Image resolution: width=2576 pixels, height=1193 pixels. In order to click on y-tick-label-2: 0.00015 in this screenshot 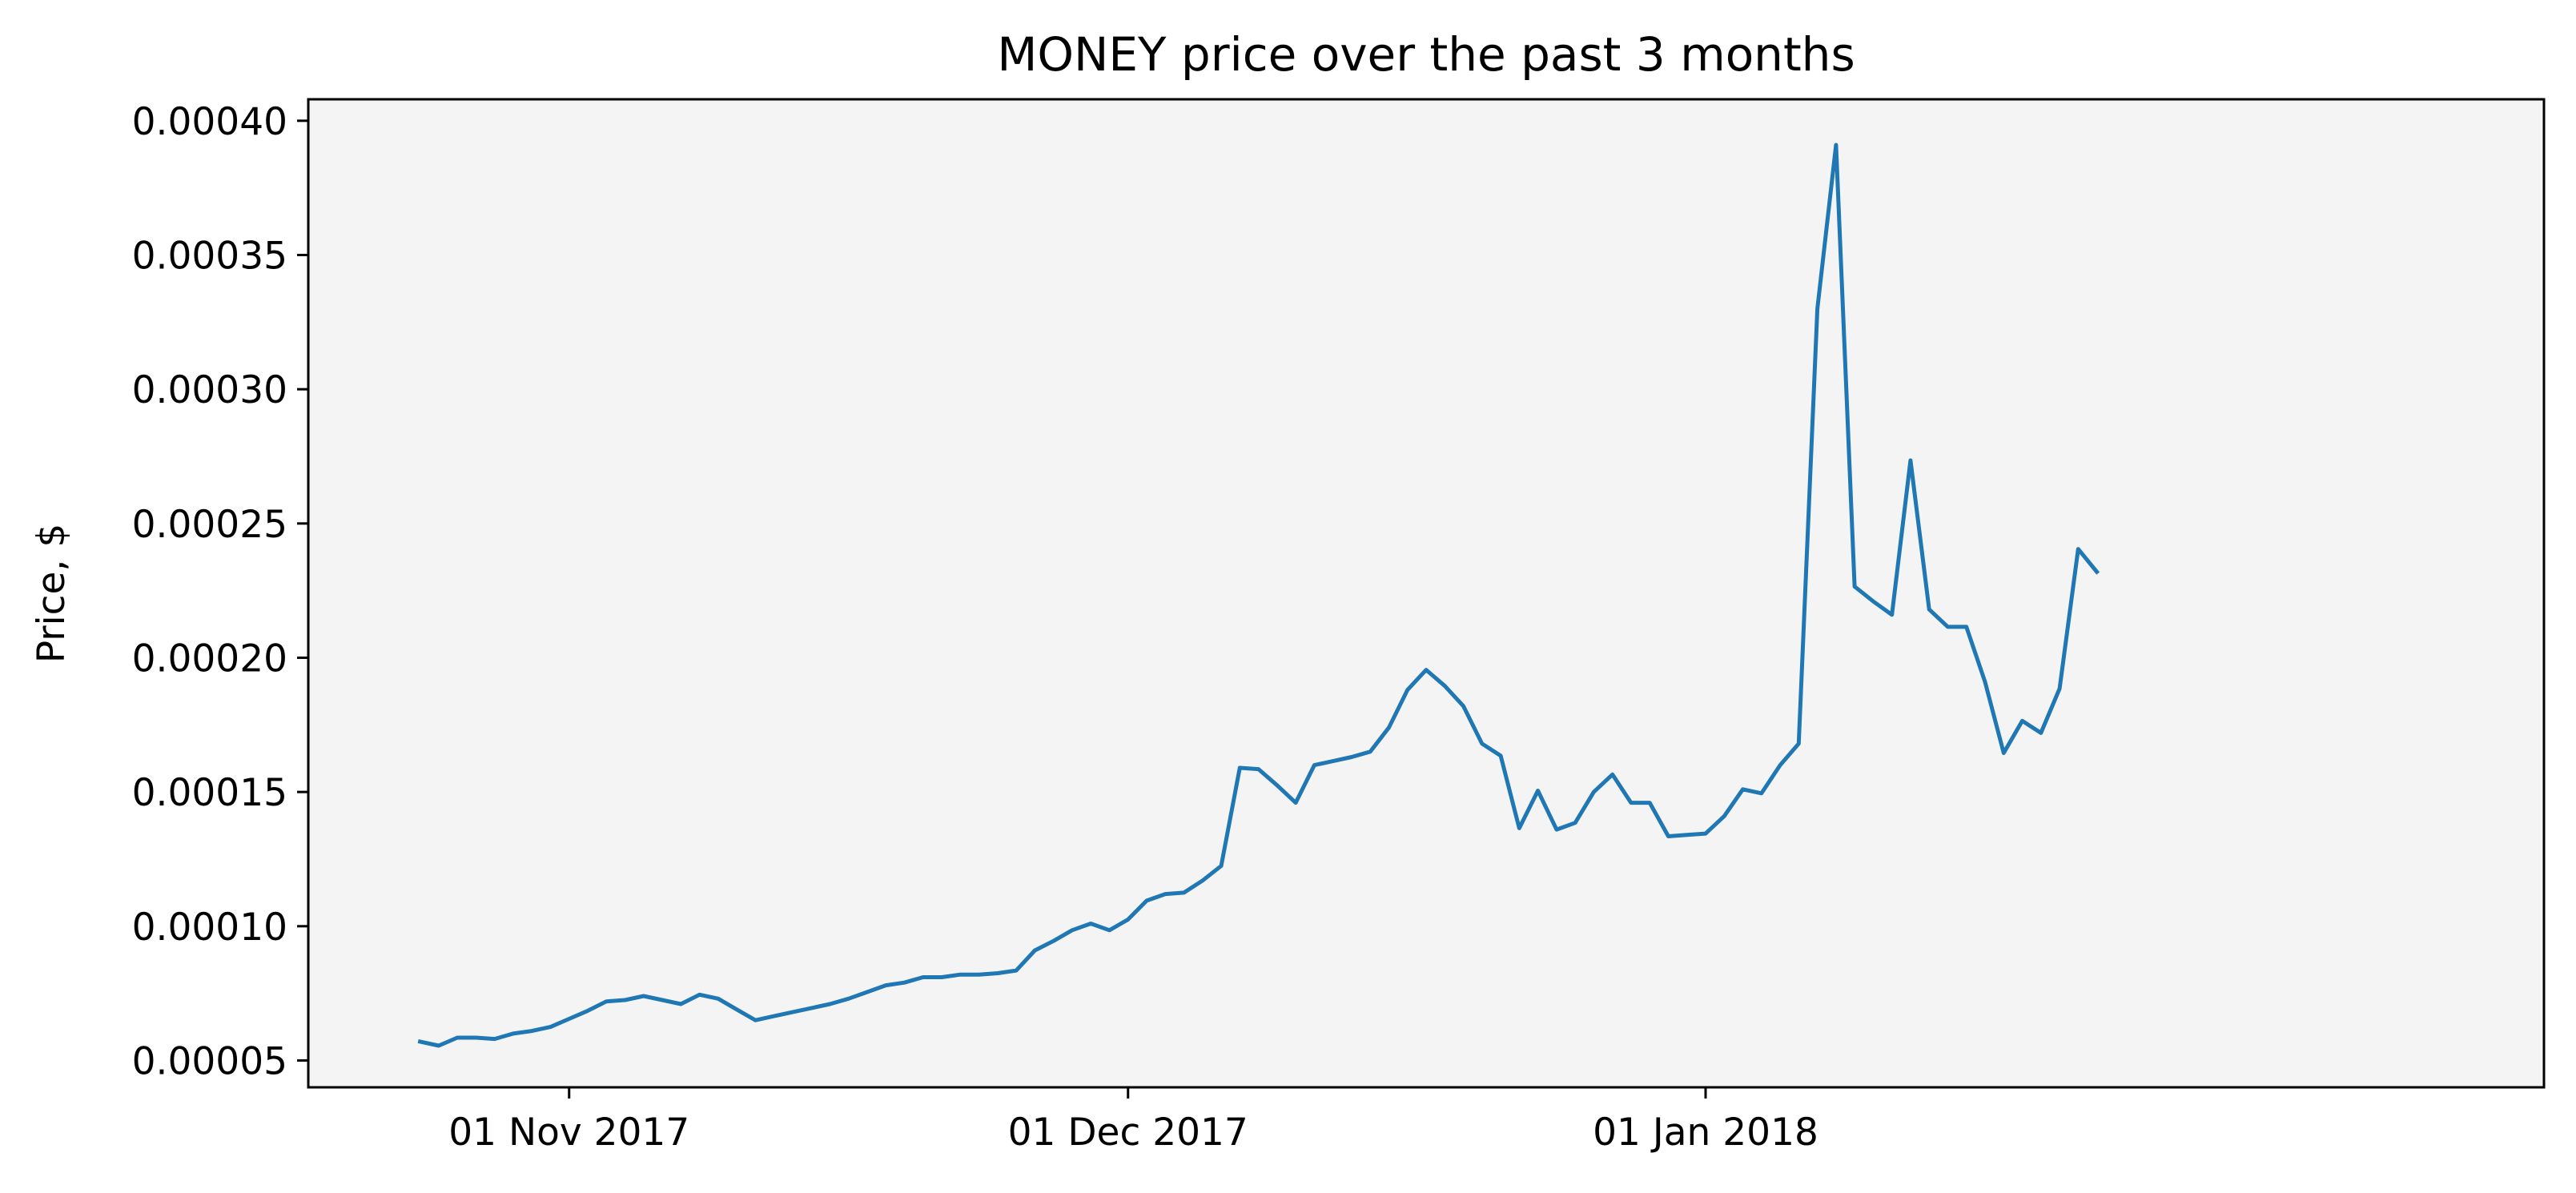, I will do `click(209, 793)`.